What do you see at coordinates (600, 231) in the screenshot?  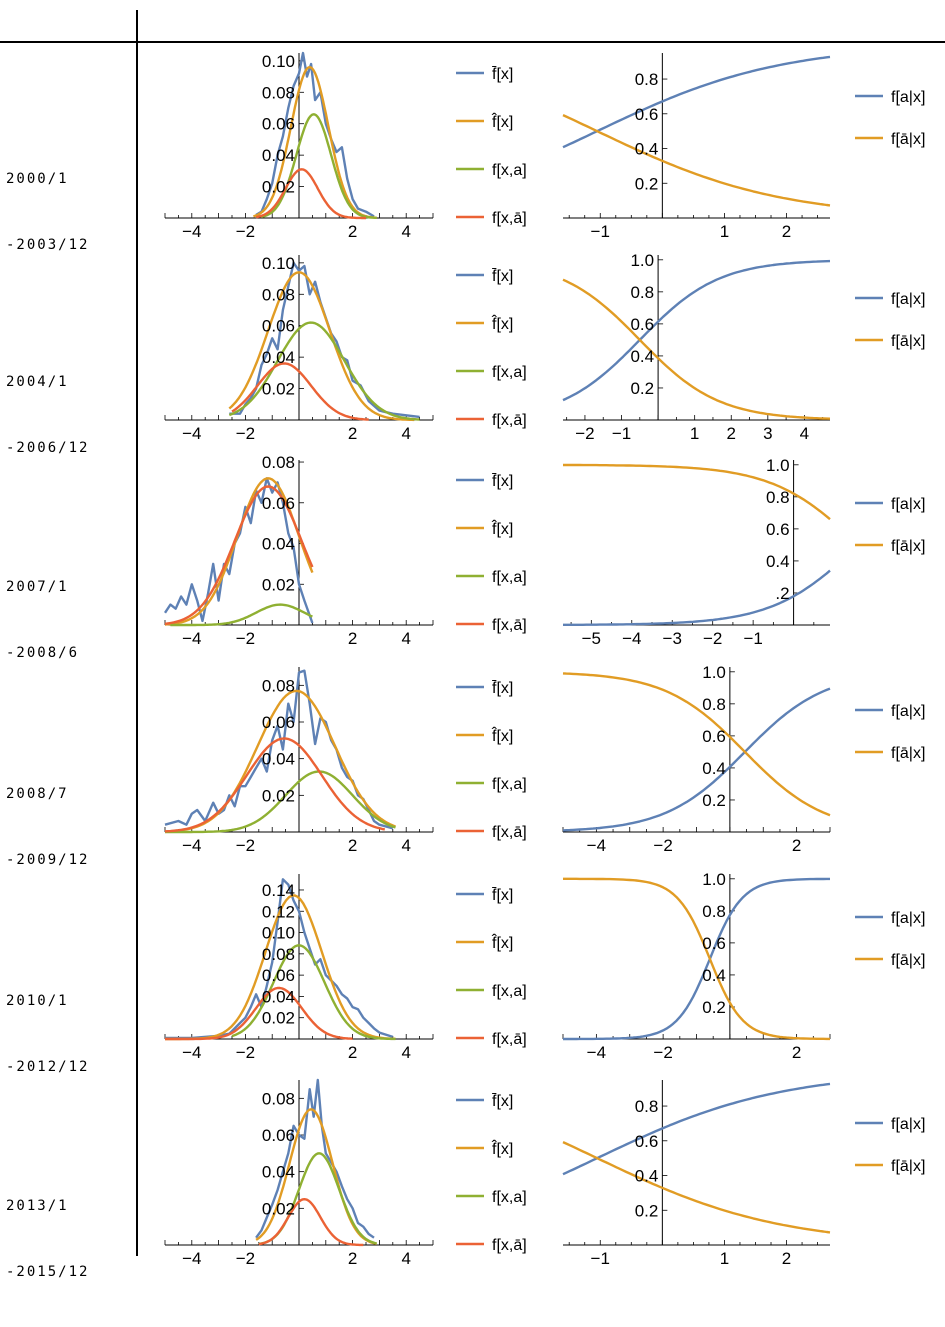 I see `x-tick-label: −1` at bounding box center [600, 231].